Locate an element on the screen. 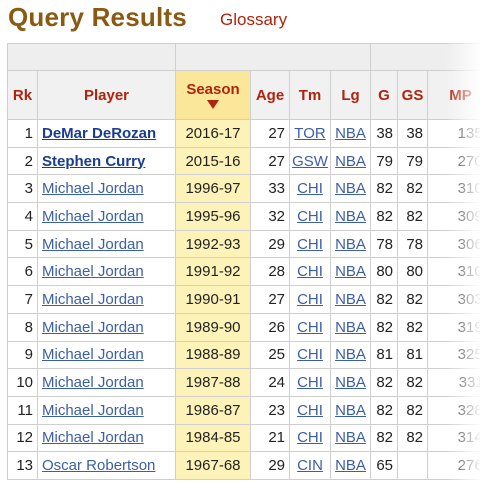 Image resolution: width=480 pixels, height=483 pixels. column-header-row: Rk Player Season Age Tm Lg G GS MP is located at coordinates (244, 95).